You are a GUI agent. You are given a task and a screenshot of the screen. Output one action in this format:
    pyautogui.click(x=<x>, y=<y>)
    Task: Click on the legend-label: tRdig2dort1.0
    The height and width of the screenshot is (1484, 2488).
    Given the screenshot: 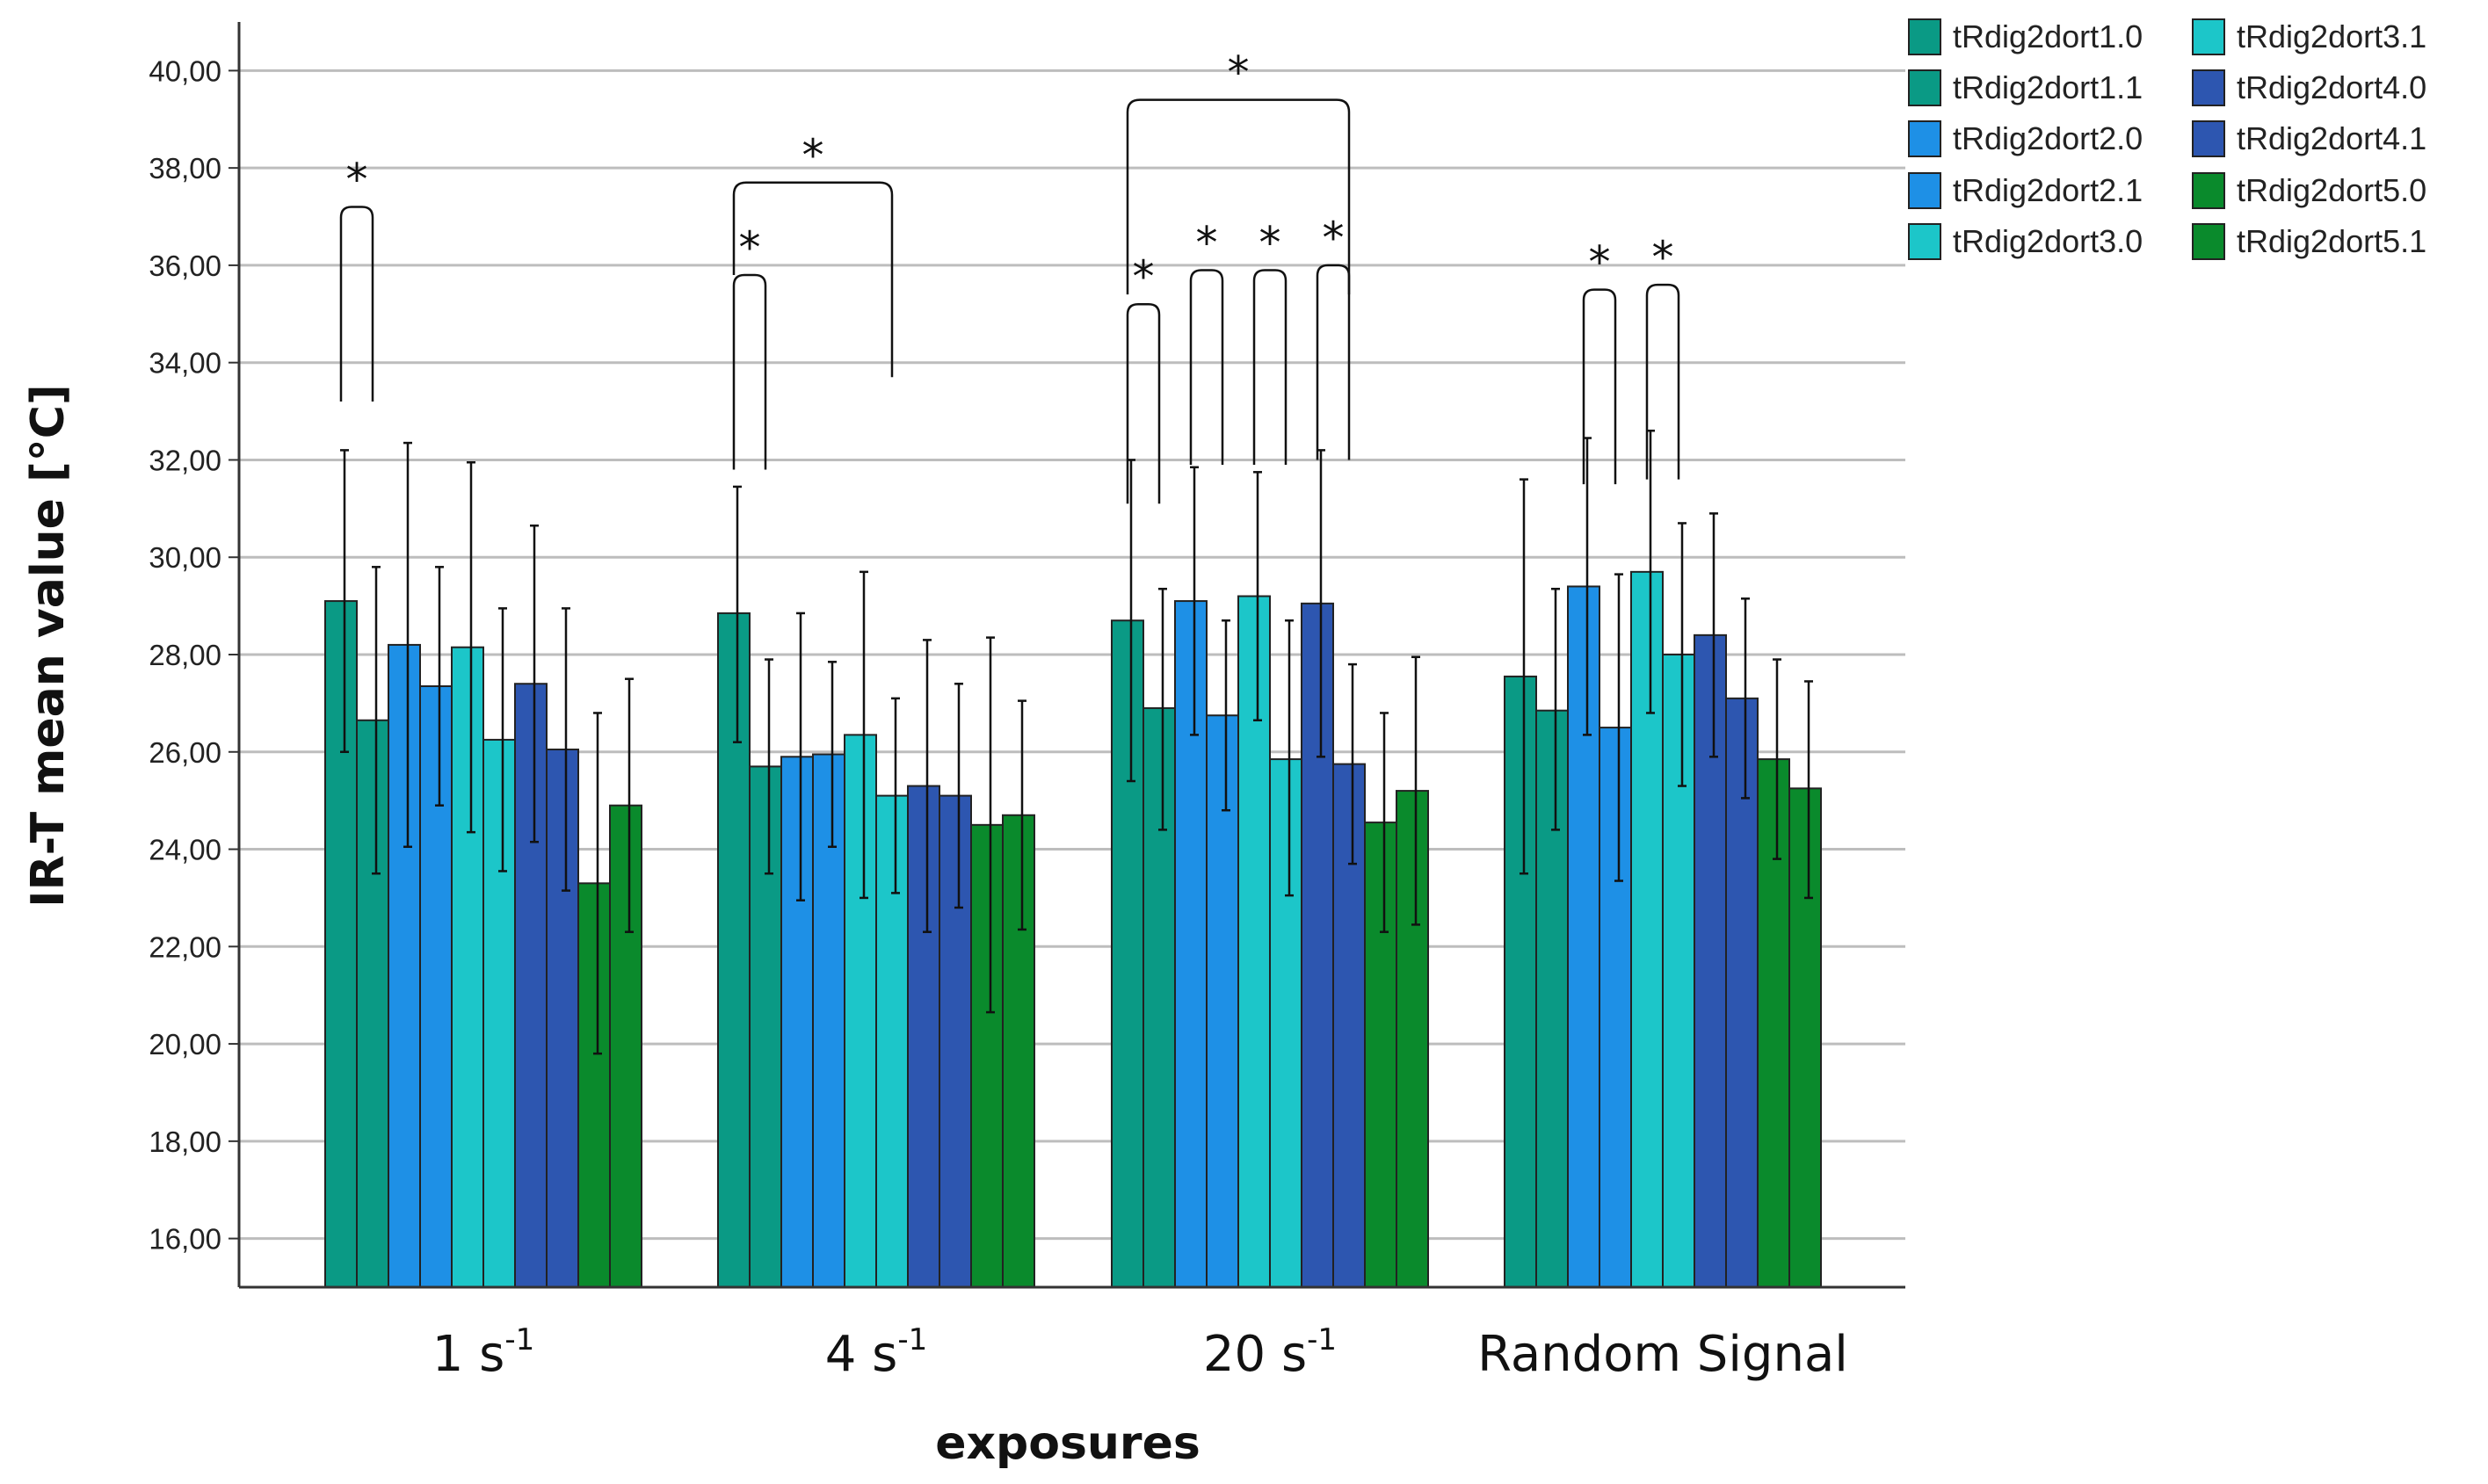 What is the action you would take?
    pyautogui.click(x=2048, y=36)
    